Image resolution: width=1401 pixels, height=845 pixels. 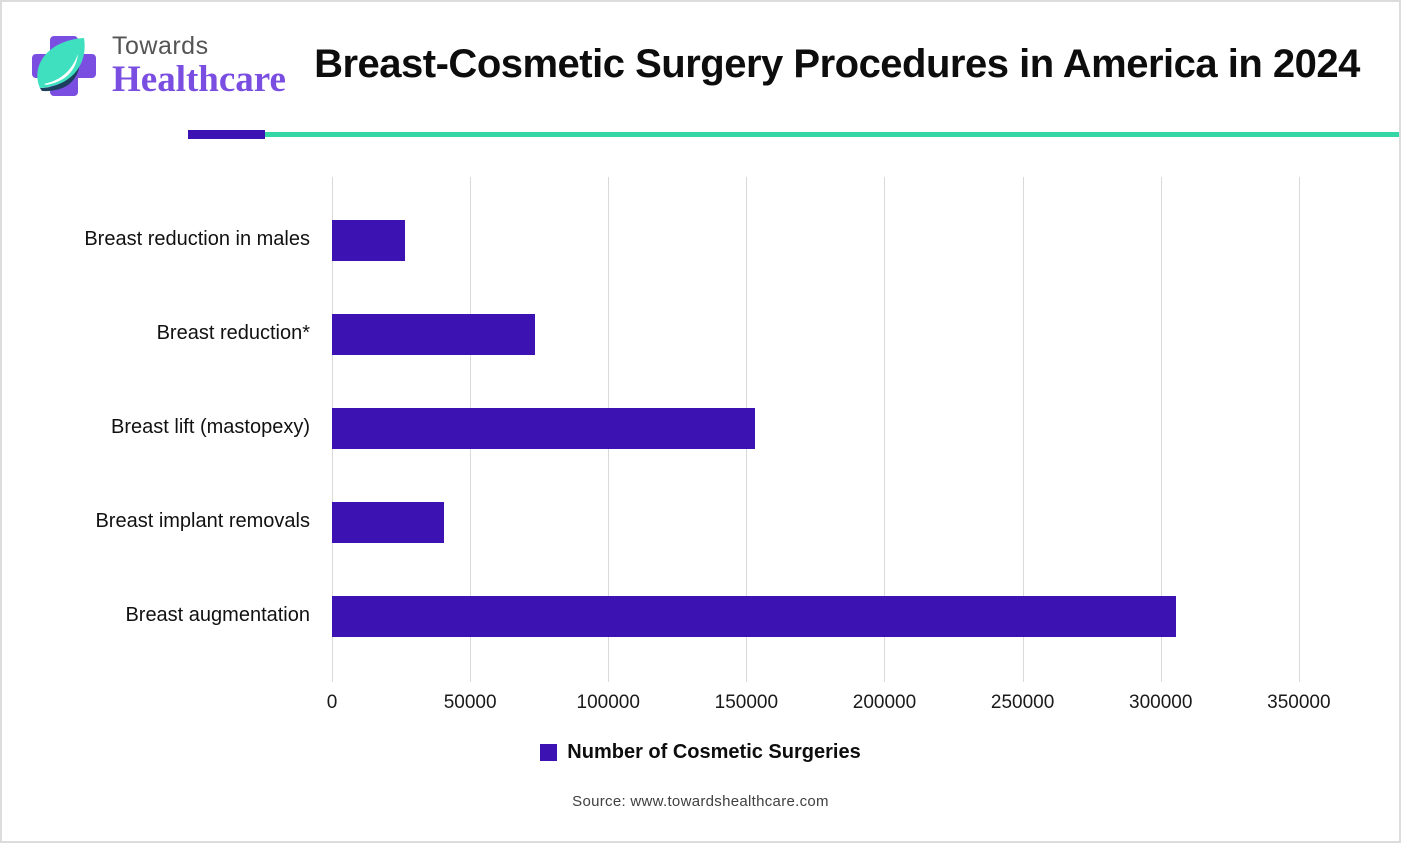 What do you see at coordinates (713, 752) in the screenshot?
I see `legend-label: Number of Cosmetic Surgeries` at bounding box center [713, 752].